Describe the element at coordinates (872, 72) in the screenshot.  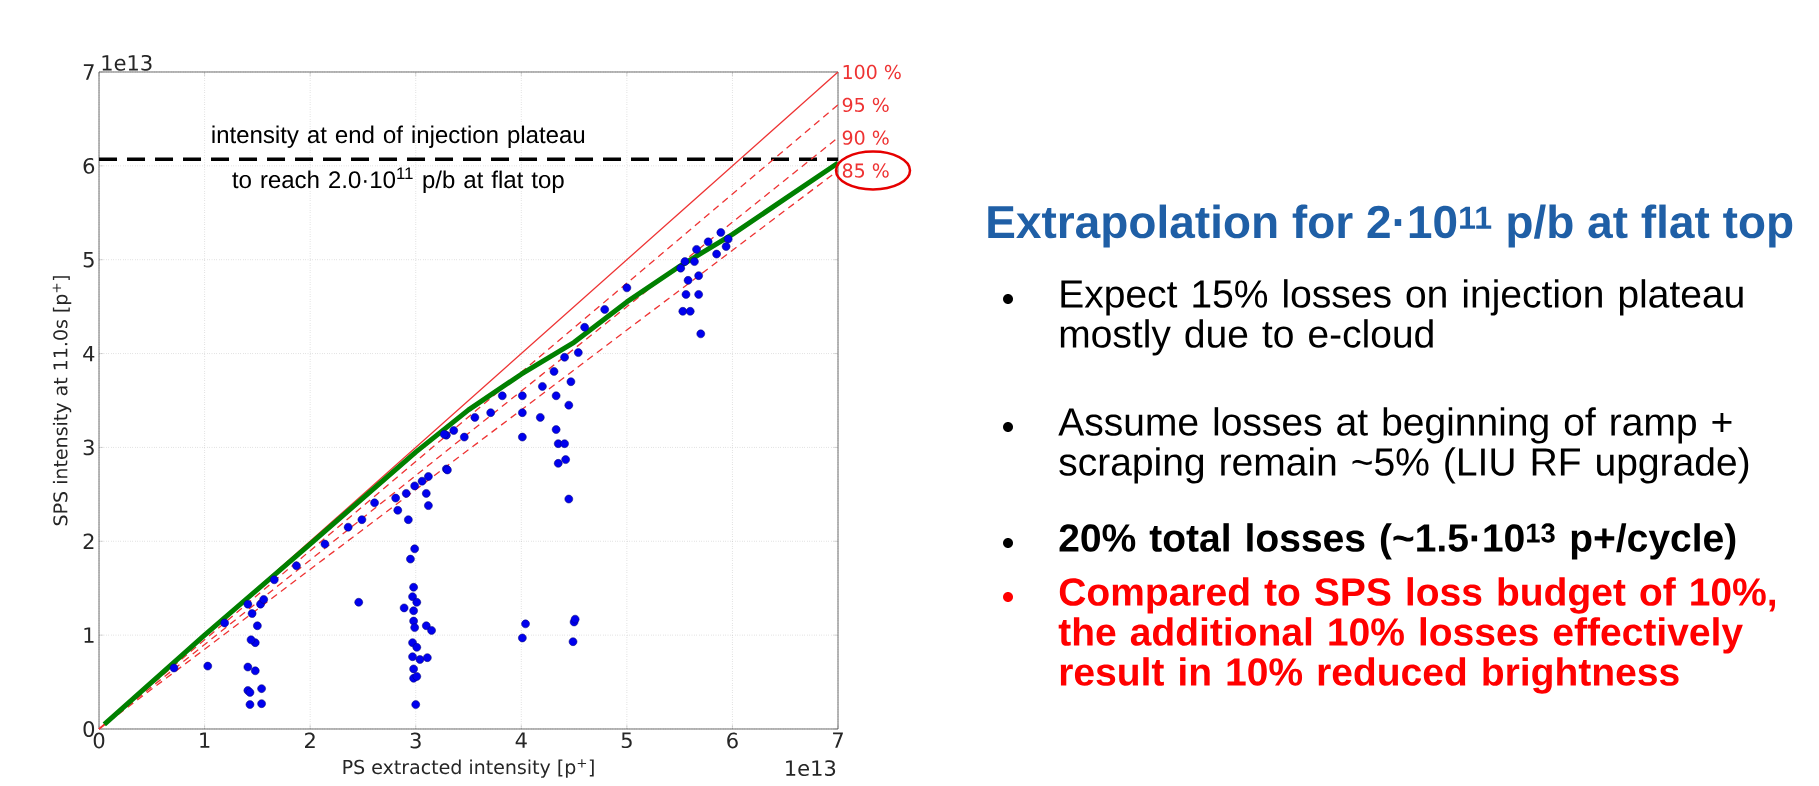
I see `series-label: 100 %` at that location.